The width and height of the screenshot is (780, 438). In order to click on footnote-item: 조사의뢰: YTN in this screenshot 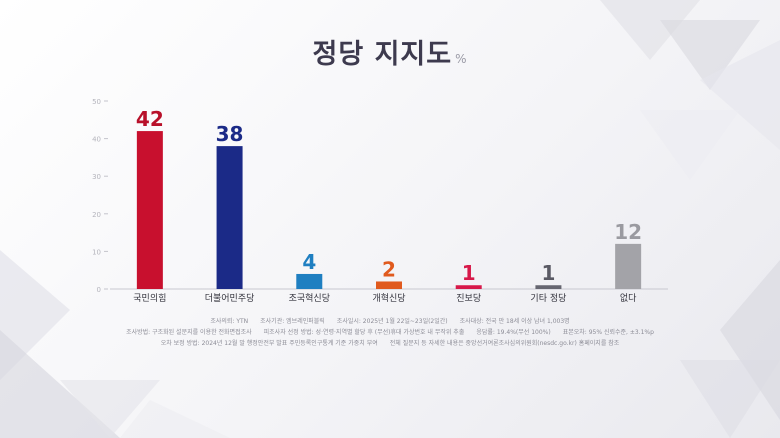, I will do `click(229, 321)`.